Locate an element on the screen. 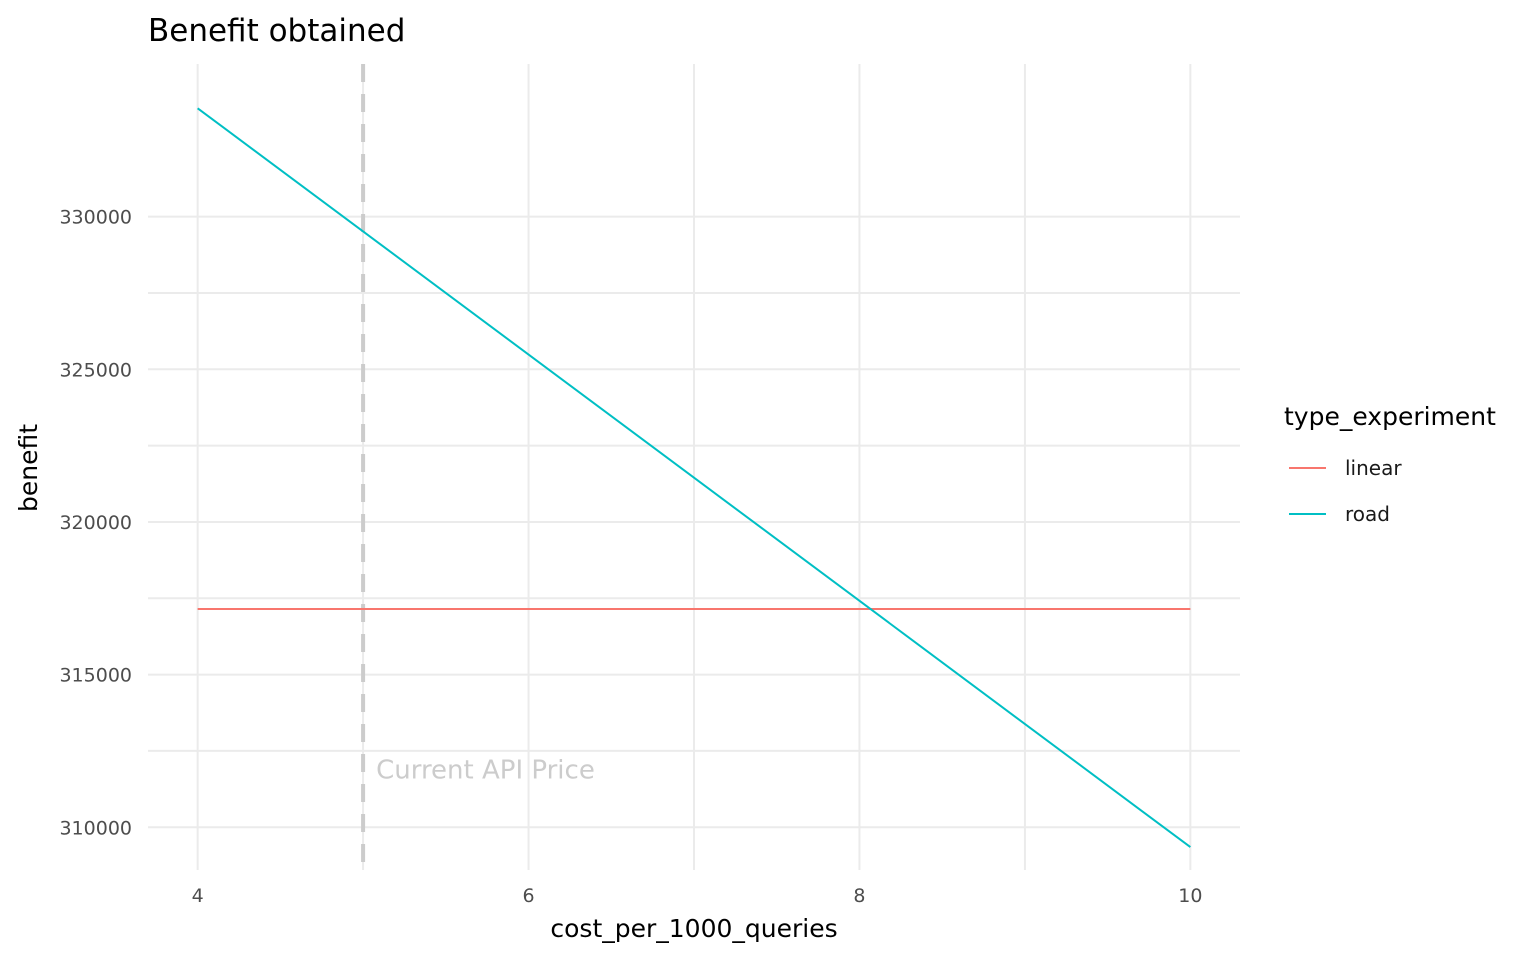 The width and height of the screenshot is (1536, 960). reference-line-layer: Current API Price is located at coordinates (478, 467).